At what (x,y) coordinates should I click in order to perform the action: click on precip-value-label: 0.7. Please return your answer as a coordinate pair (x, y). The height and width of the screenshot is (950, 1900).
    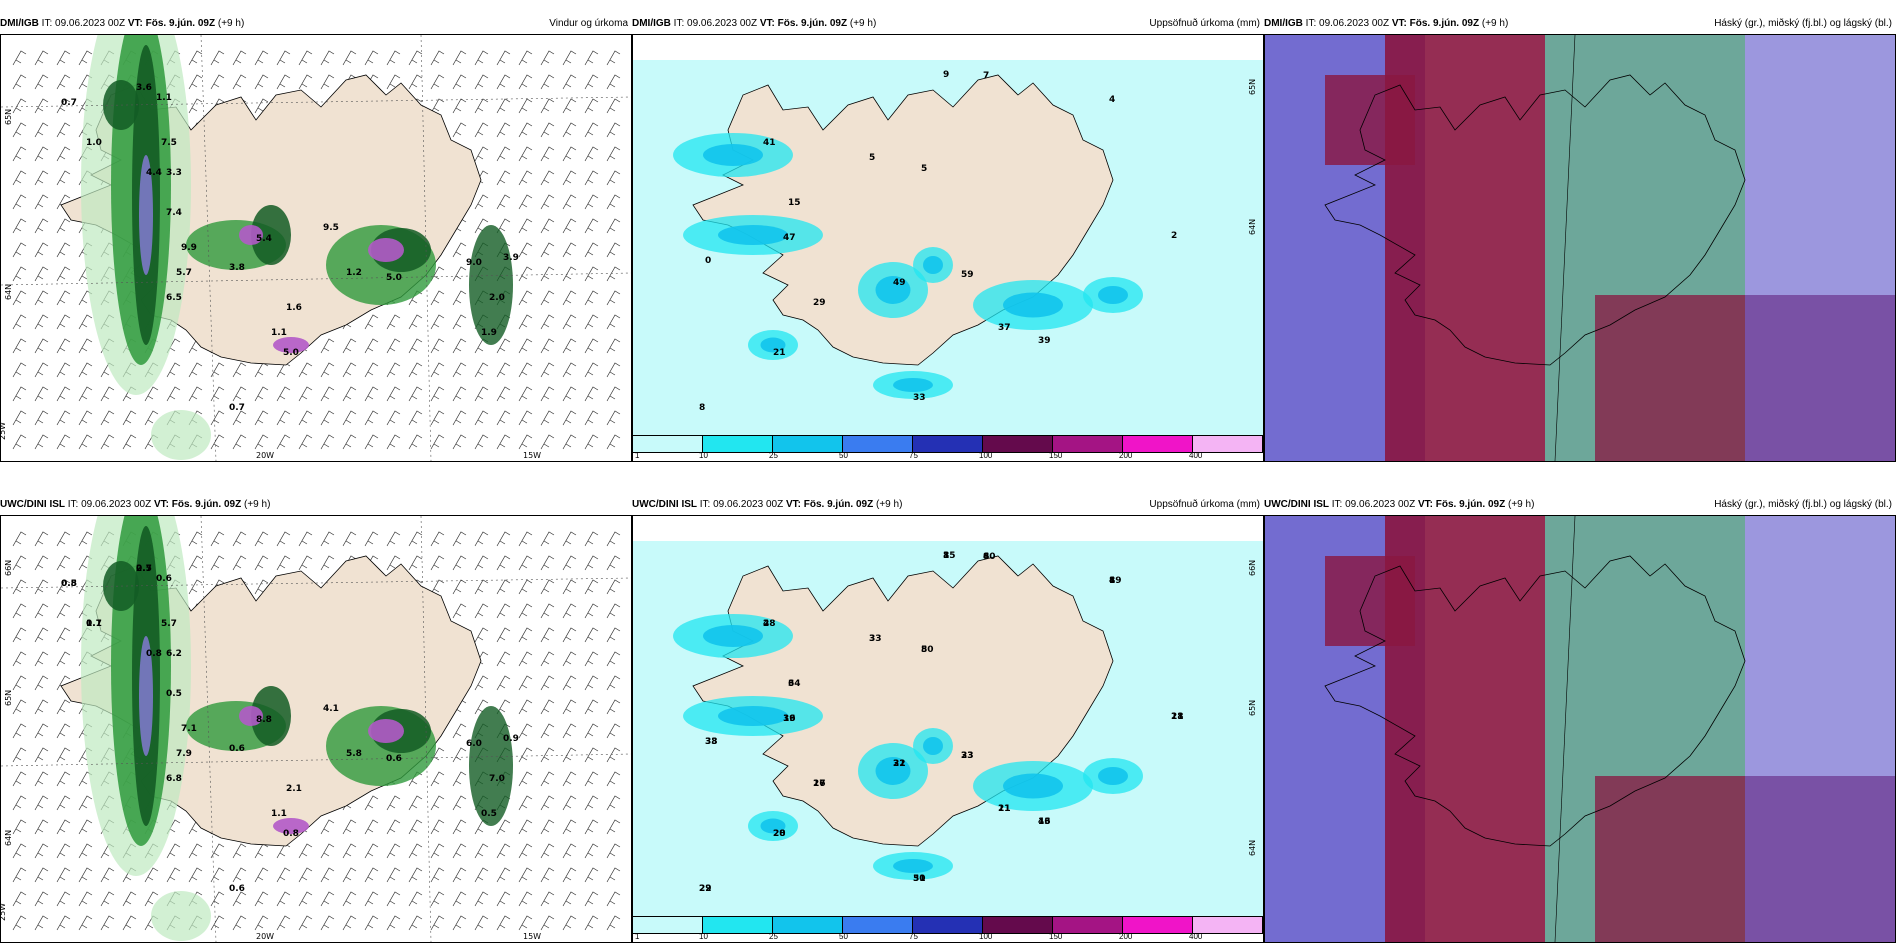
    Looking at the image, I should click on (144, 569).